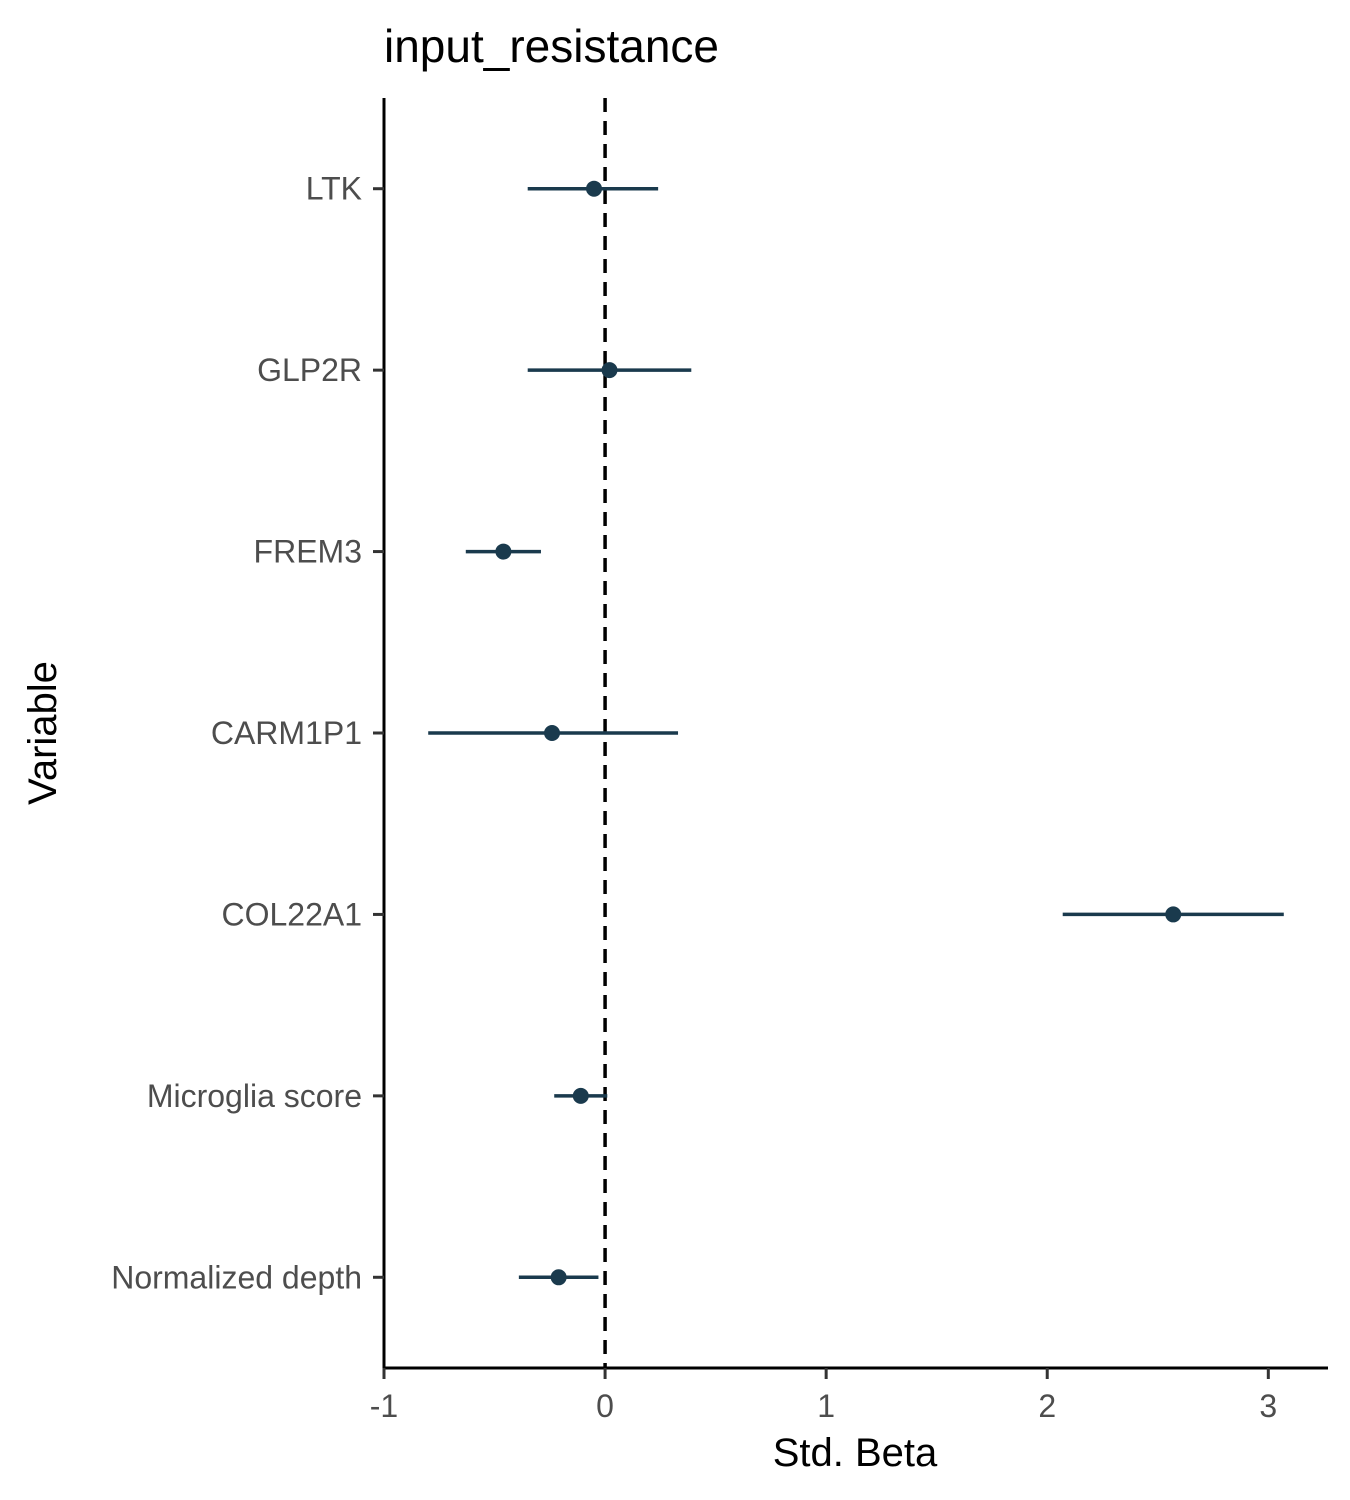 This screenshot has height=1500, width=1350. What do you see at coordinates (855, 1453) in the screenshot?
I see `x-axis-title: Std. Beta` at bounding box center [855, 1453].